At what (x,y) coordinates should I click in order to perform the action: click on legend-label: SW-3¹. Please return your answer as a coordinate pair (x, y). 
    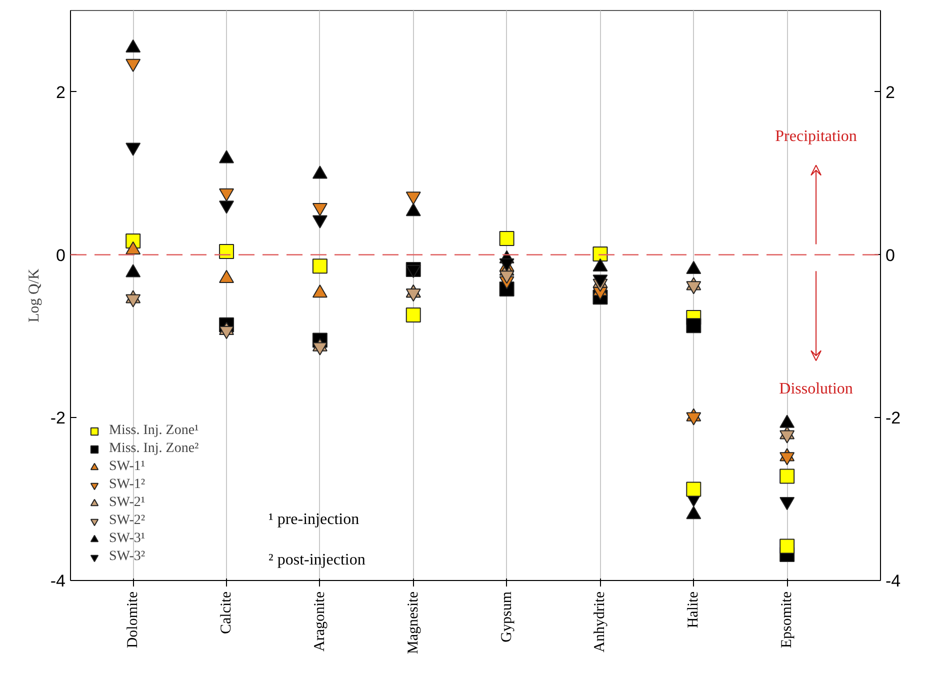
    Looking at the image, I should click on (127, 539).